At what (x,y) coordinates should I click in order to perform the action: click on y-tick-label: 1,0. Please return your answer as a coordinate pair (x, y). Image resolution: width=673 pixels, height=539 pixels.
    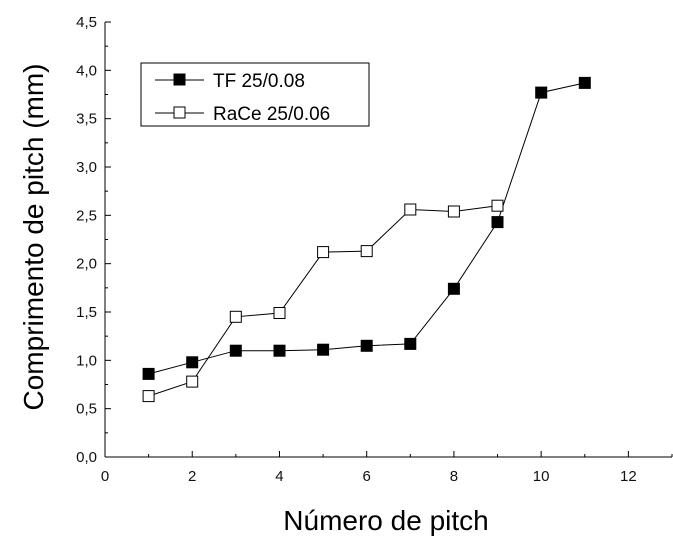
    Looking at the image, I should click on (86, 360).